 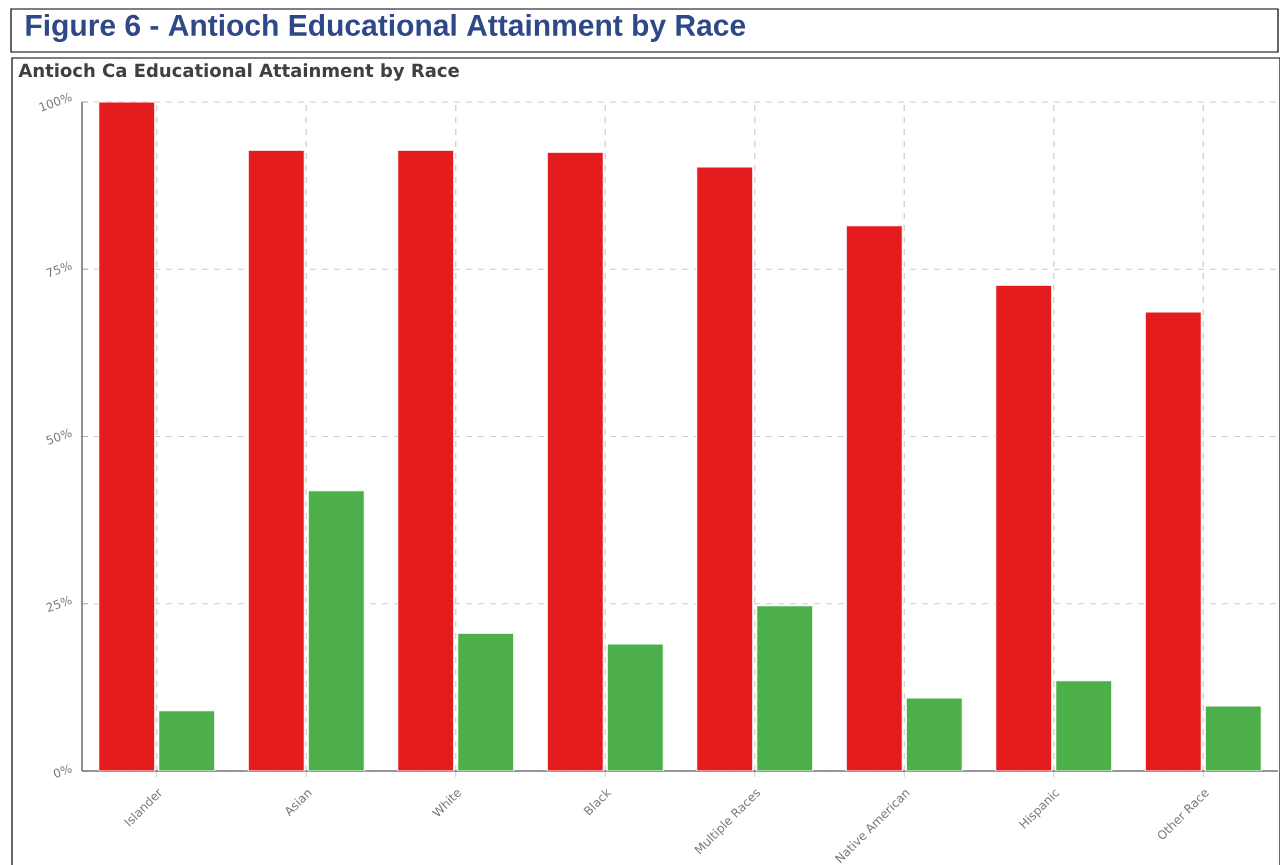 What do you see at coordinates (58, 604) in the screenshot?
I see `y-tick-label: 25%` at bounding box center [58, 604].